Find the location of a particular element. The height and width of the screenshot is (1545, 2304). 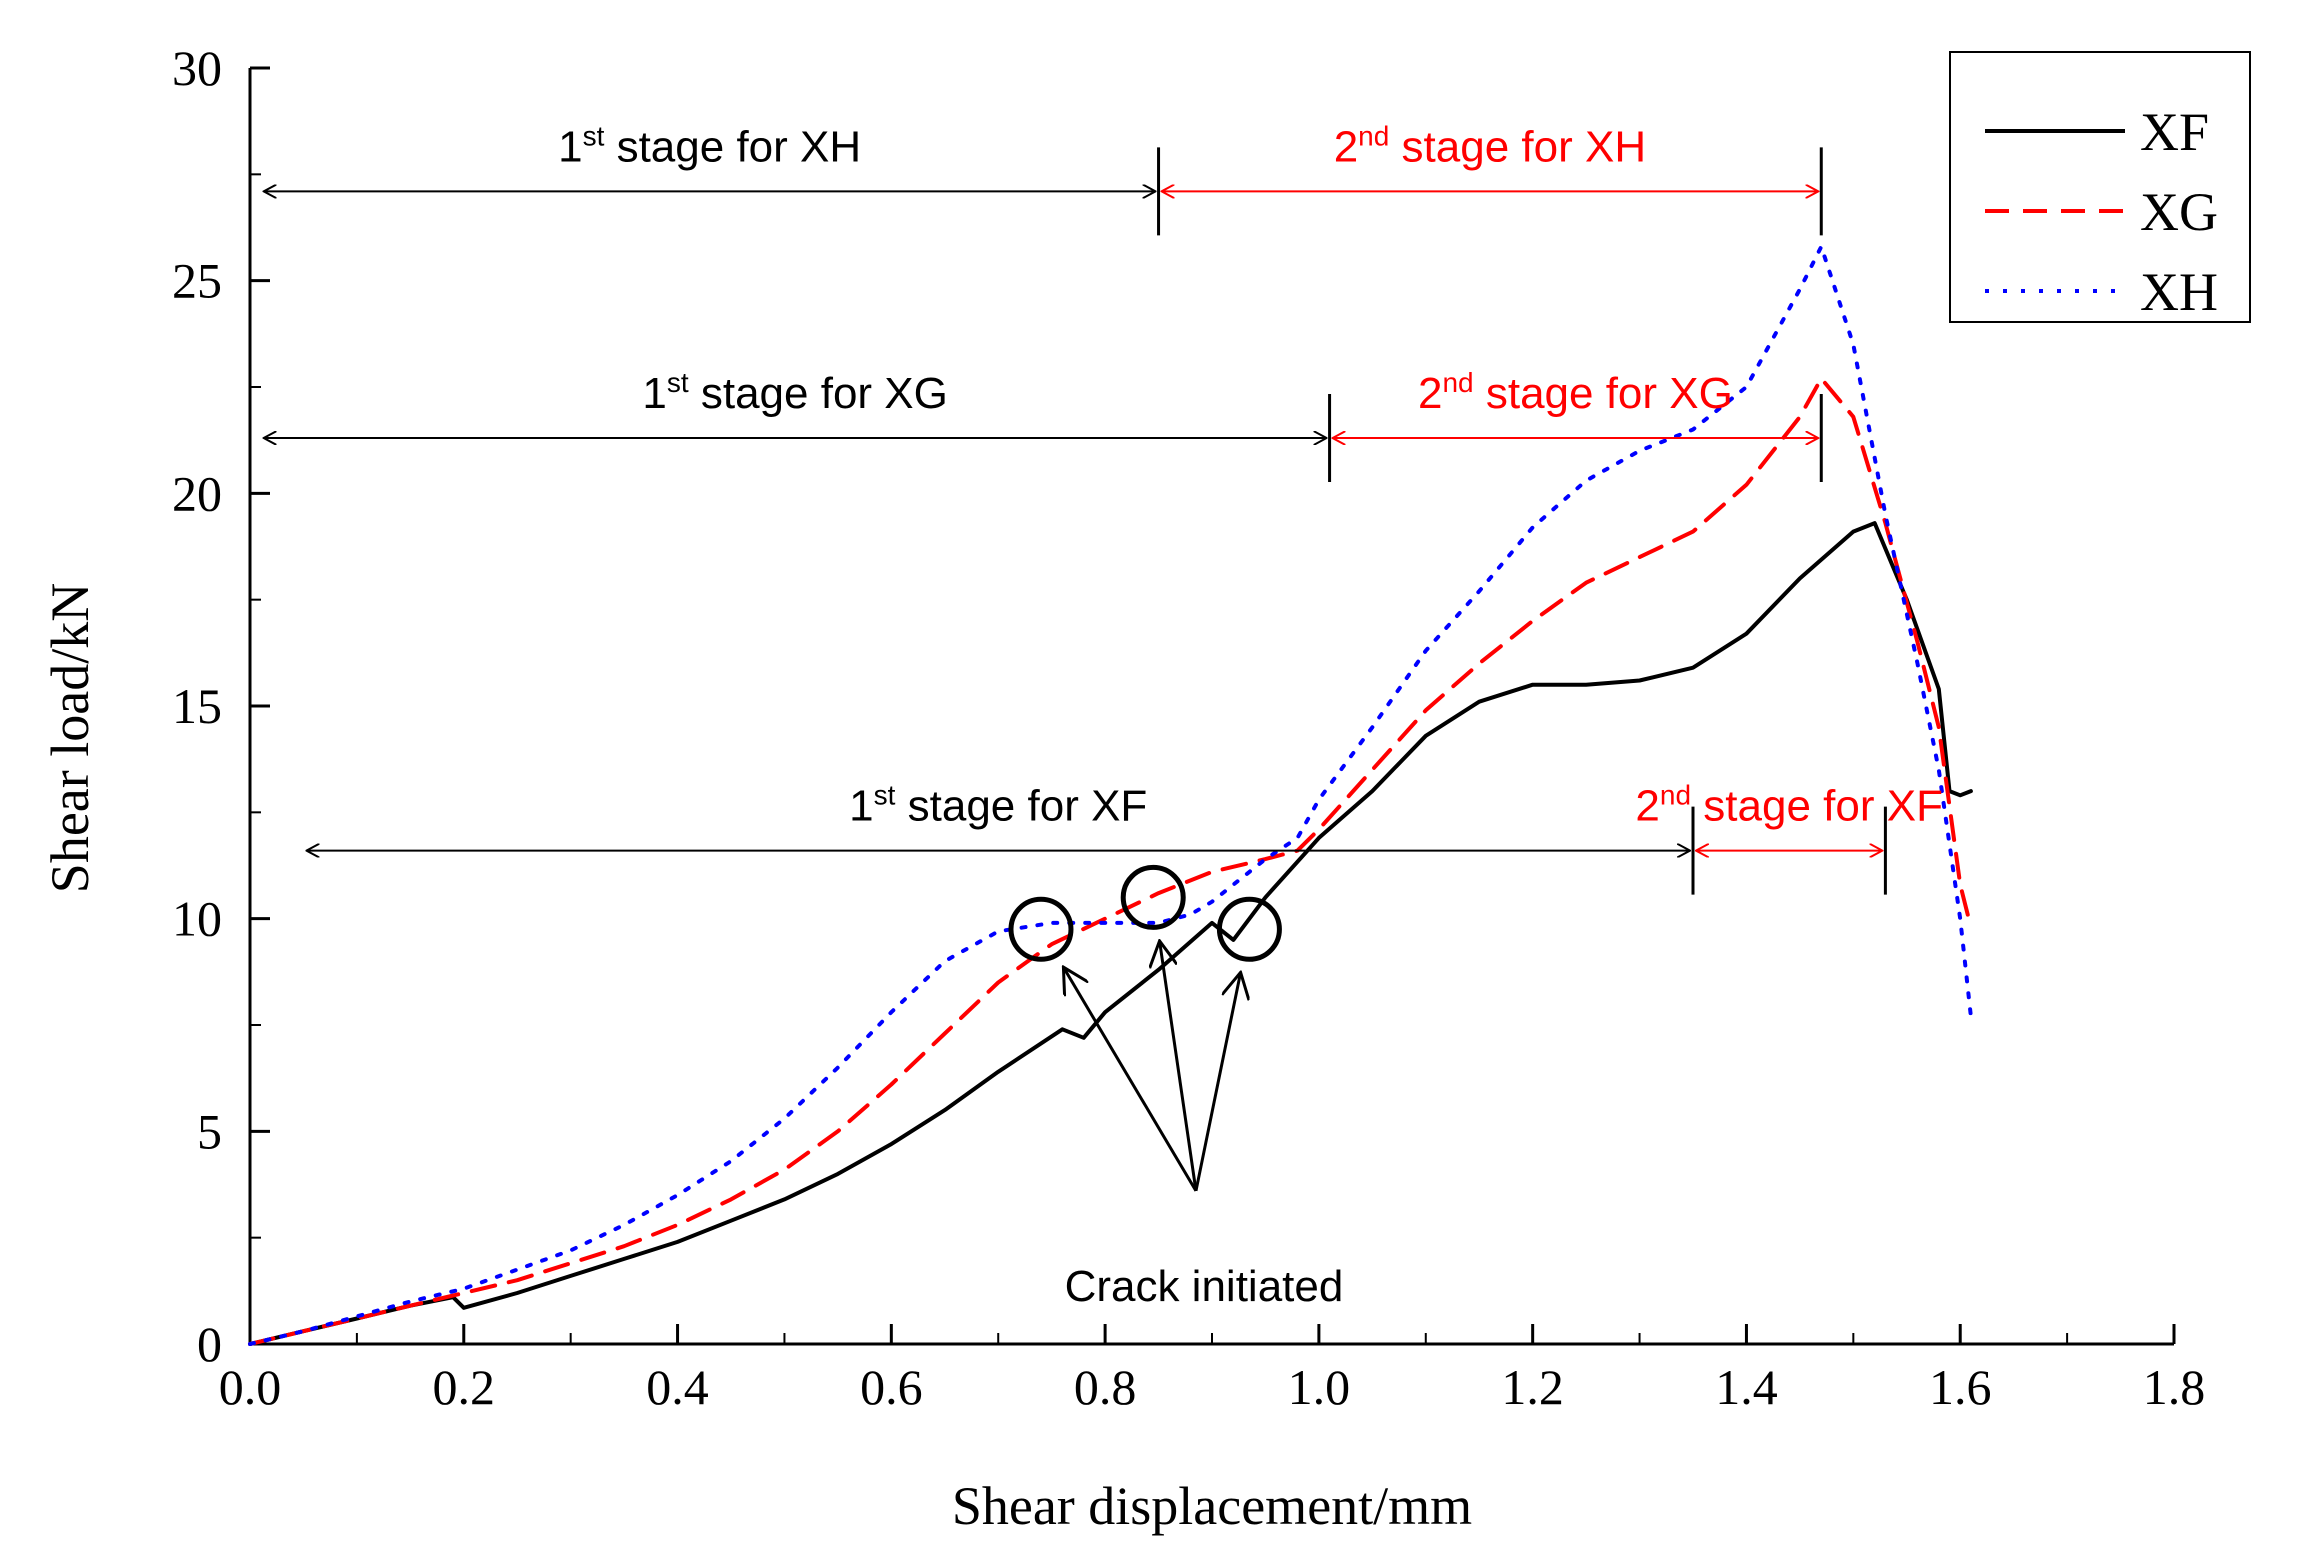

x-tick-label: 1.2 is located at coordinates (1532, 1387).